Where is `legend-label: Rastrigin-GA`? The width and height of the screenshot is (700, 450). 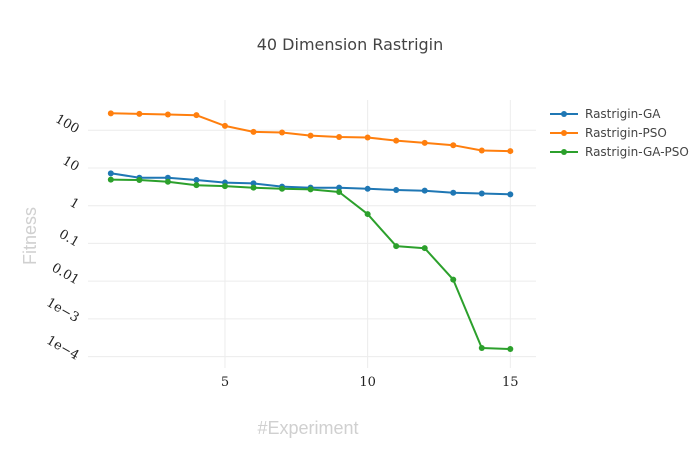 legend-label: Rastrigin-GA is located at coordinates (623, 114).